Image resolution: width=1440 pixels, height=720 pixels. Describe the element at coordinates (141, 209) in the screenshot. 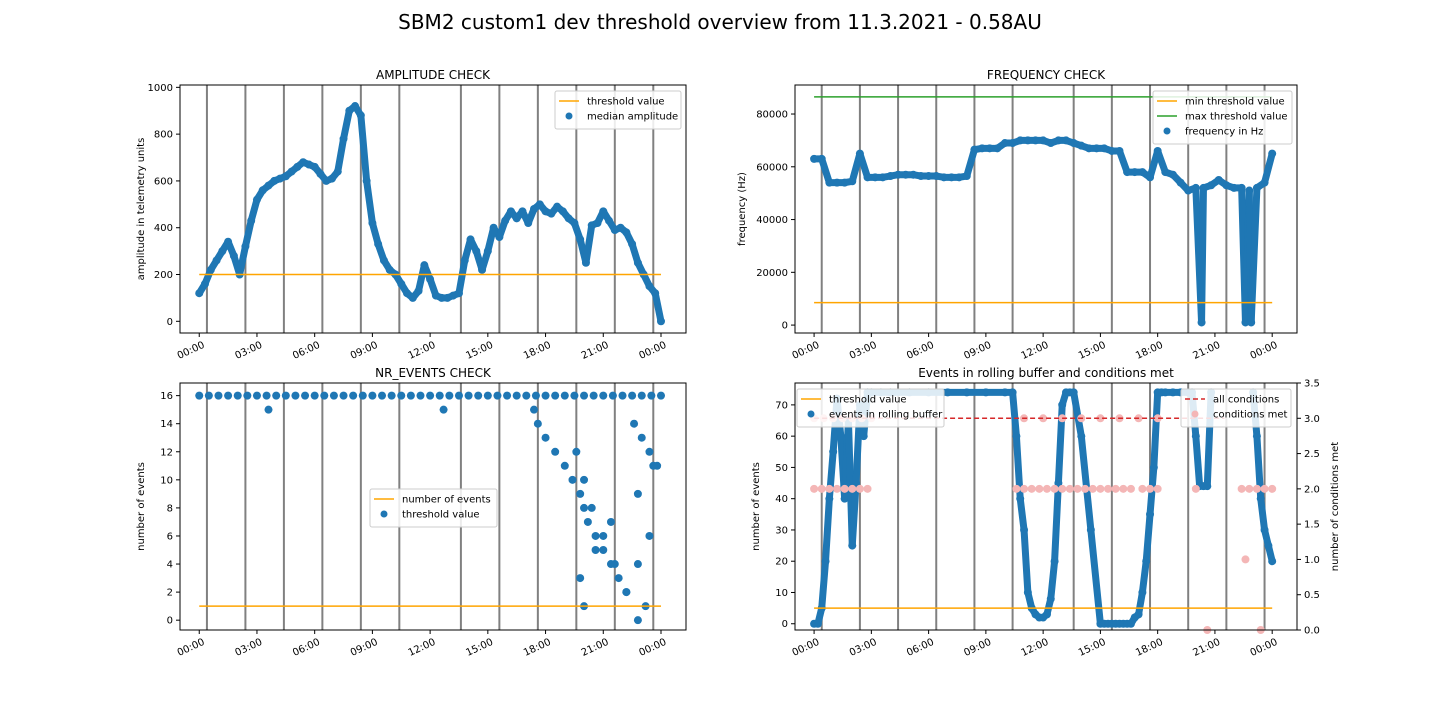

I see `y-axis-label: amplitude in telemetry units` at that location.